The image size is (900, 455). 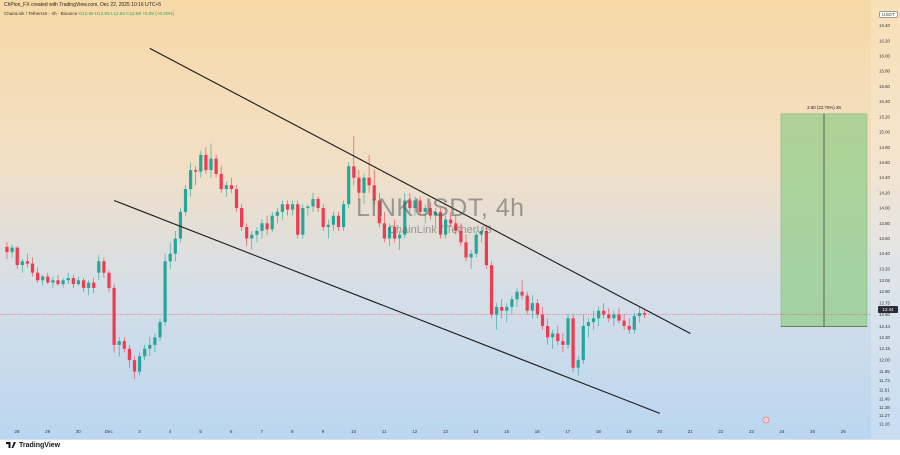 What do you see at coordinates (567, 431) in the screenshot?
I see `x-tick-label: 17` at bounding box center [567, 431].